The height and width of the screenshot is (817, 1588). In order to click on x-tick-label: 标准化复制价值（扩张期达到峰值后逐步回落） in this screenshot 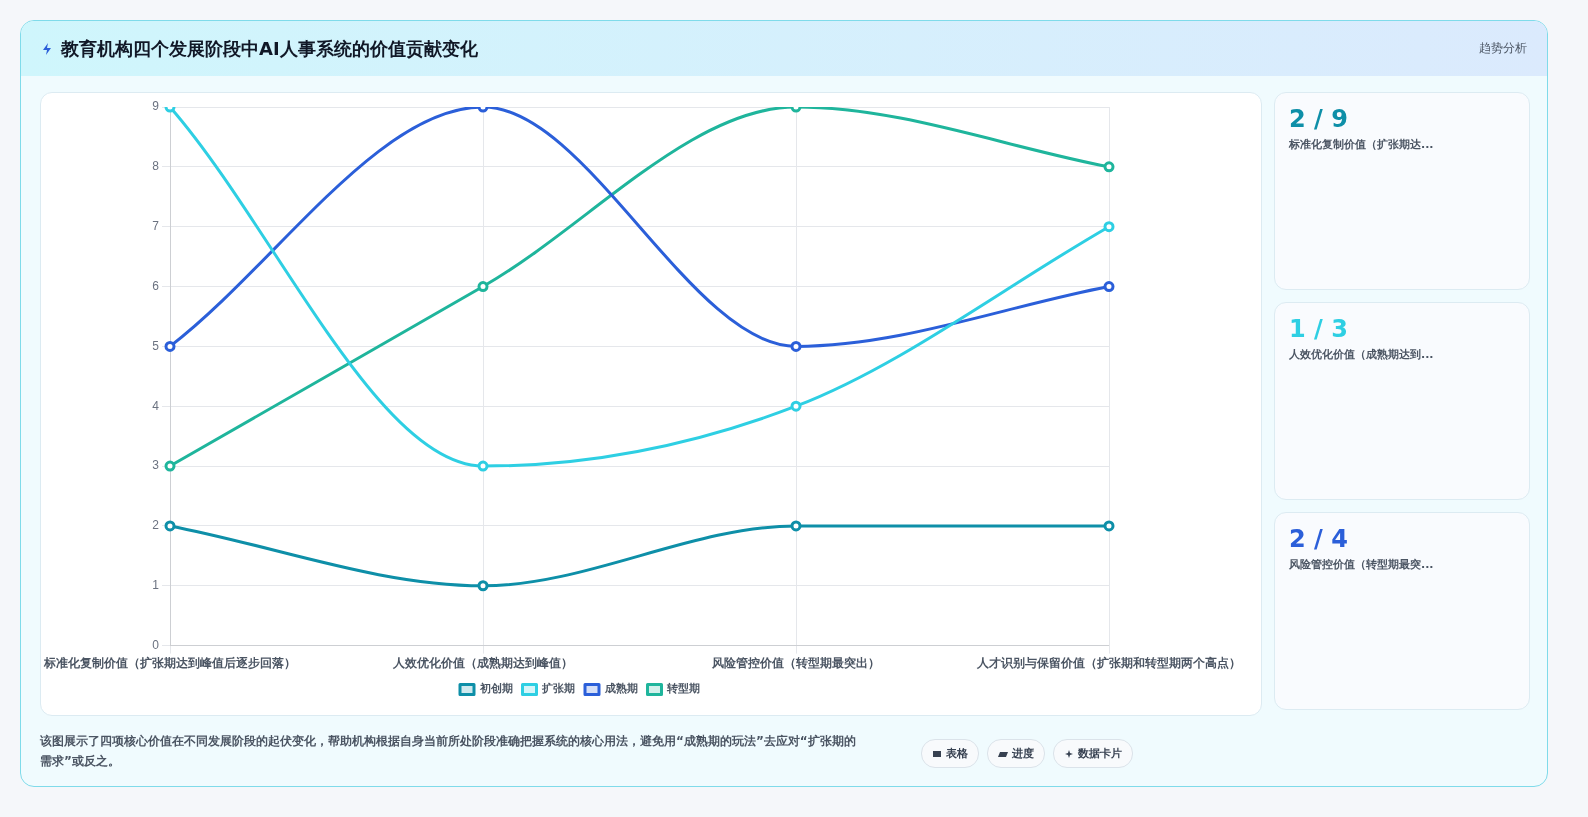, I will do `click(169, 662)`.